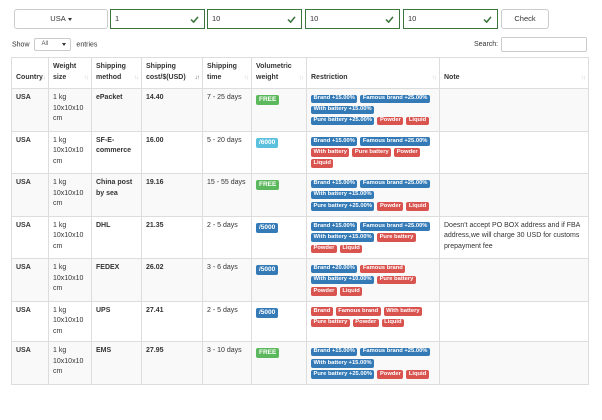 The height and width of the screenshot is (420, 602). Describe the element at coordinates (21, 45) in the screenshot. I see `show-label: Show` at that location.